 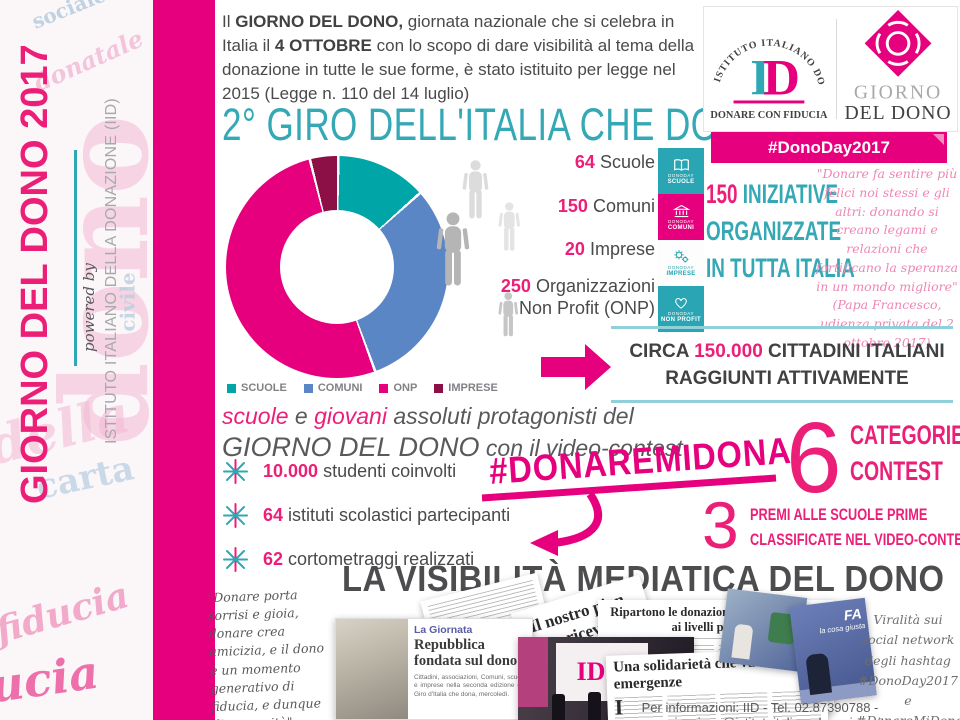 I want to click on text-small: con il video-contest, so click(x=581, y=447).